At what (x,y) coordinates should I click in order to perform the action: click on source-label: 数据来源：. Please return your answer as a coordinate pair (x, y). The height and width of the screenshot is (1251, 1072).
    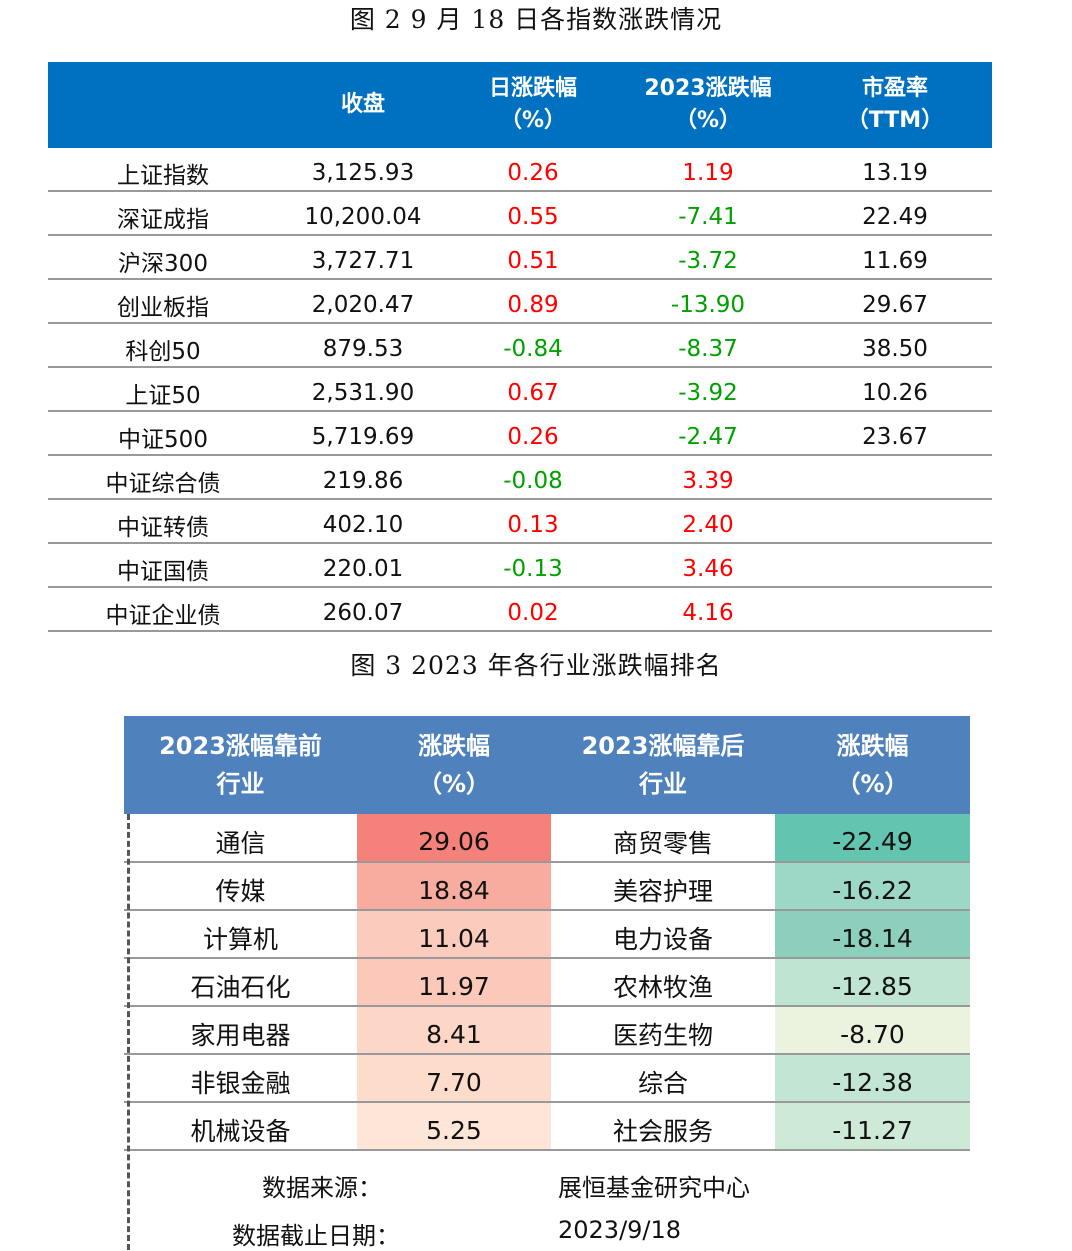
    Looking at the image, I should click on (322, 1188).